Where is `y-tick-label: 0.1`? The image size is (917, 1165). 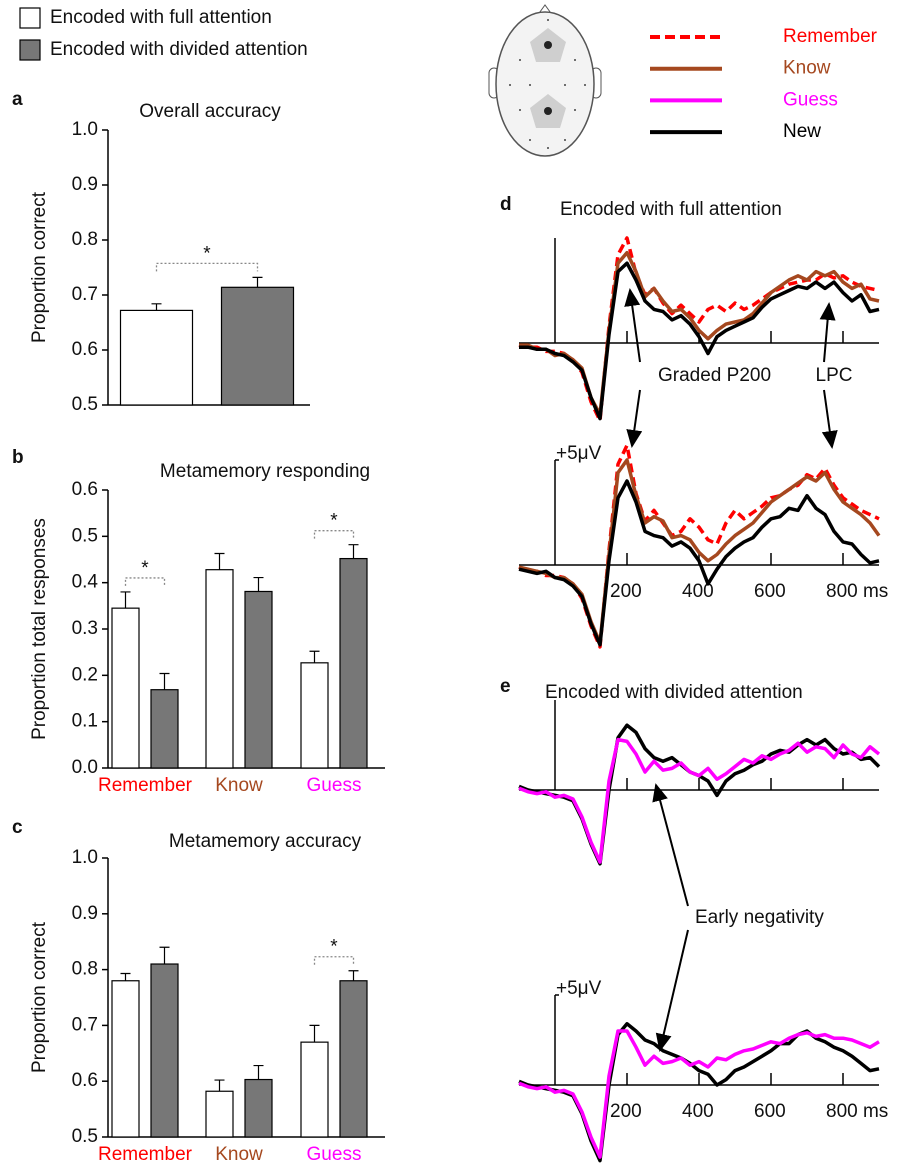
y-tick-label: 0.1 is located at coordinates (85, 721).